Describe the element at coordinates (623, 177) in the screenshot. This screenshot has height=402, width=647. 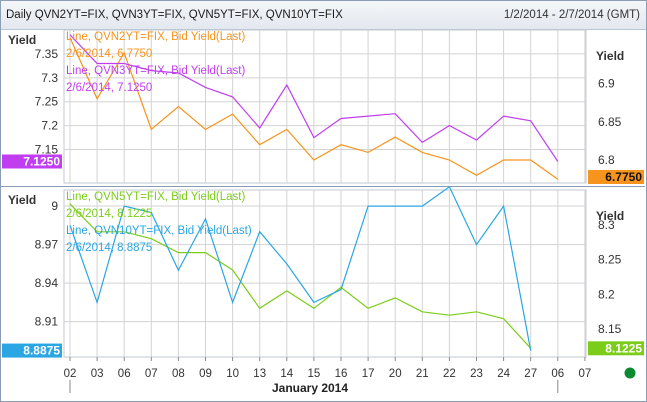
I see `last-value-label-right: 6.7750` at that location.